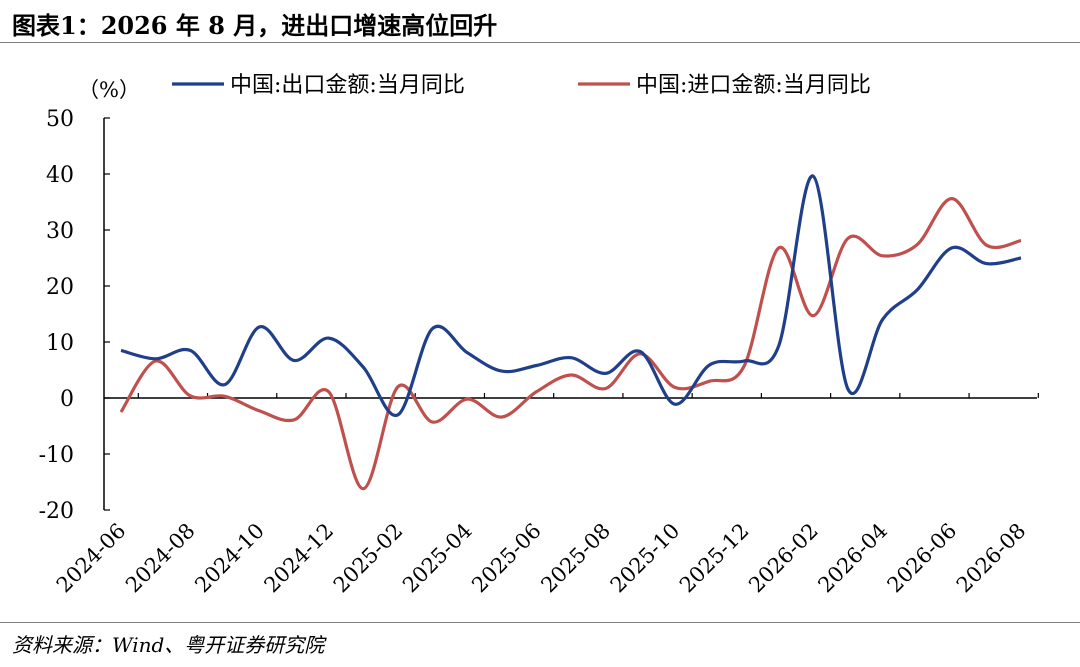  What do you see at coordinates (56, 511) in the screenshot?
I see `y-tick-label: -20` at bounding box center [56, 511].